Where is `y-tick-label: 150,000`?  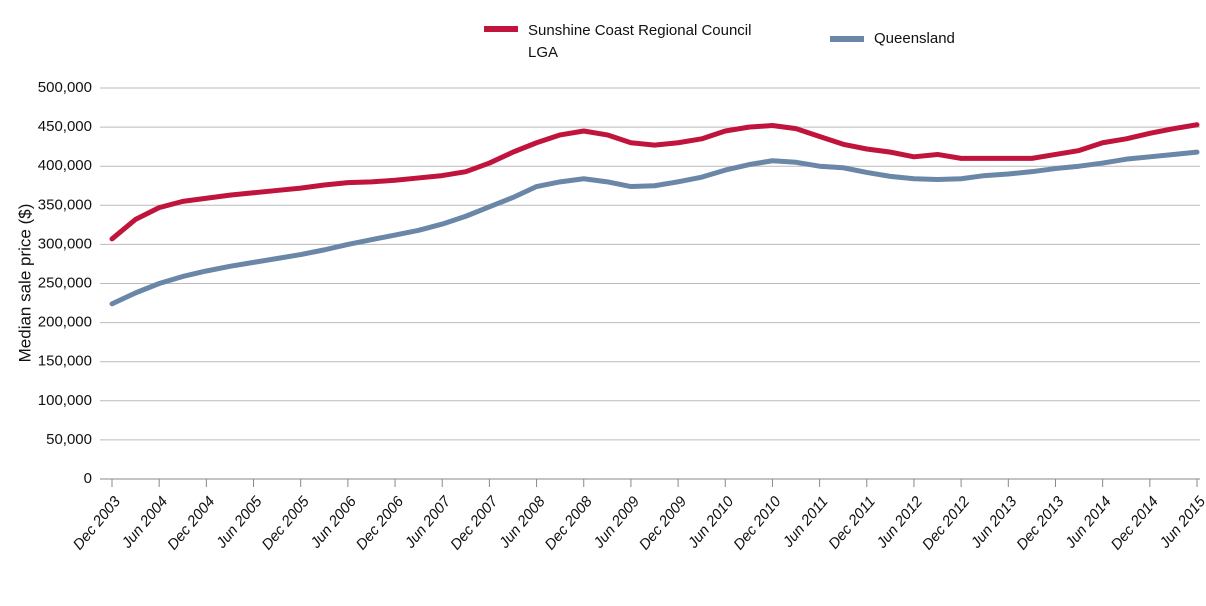
y-tick-label: 150,000 is located at coordinates (65, 361).